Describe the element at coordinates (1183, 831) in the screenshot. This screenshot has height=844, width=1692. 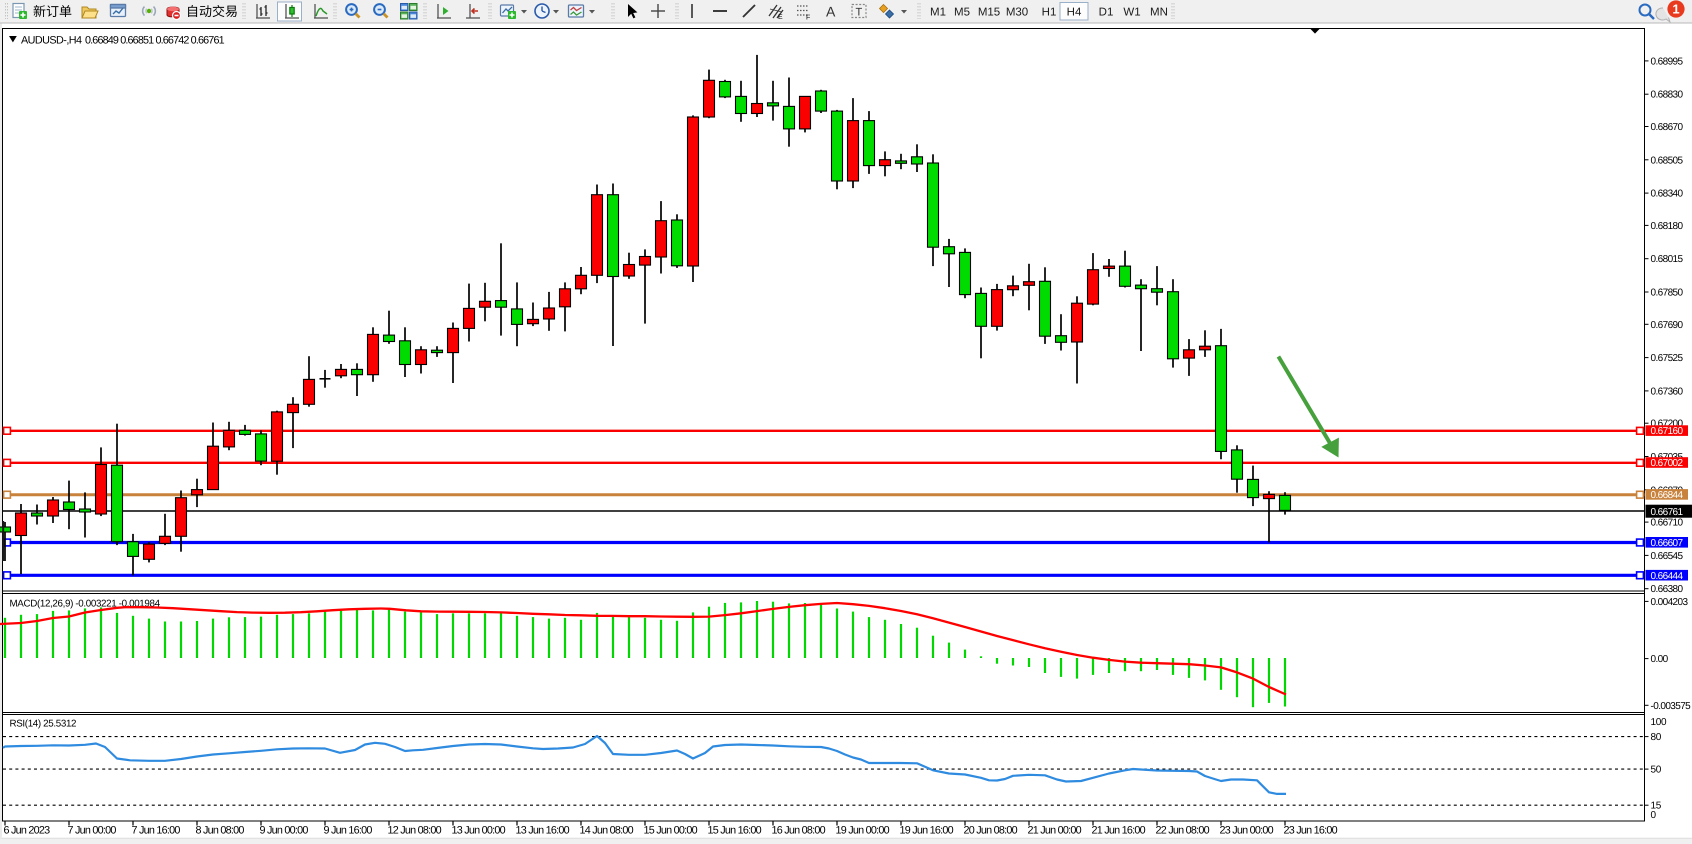
I see `svg-text: 22 Jun 08:00` at that location.